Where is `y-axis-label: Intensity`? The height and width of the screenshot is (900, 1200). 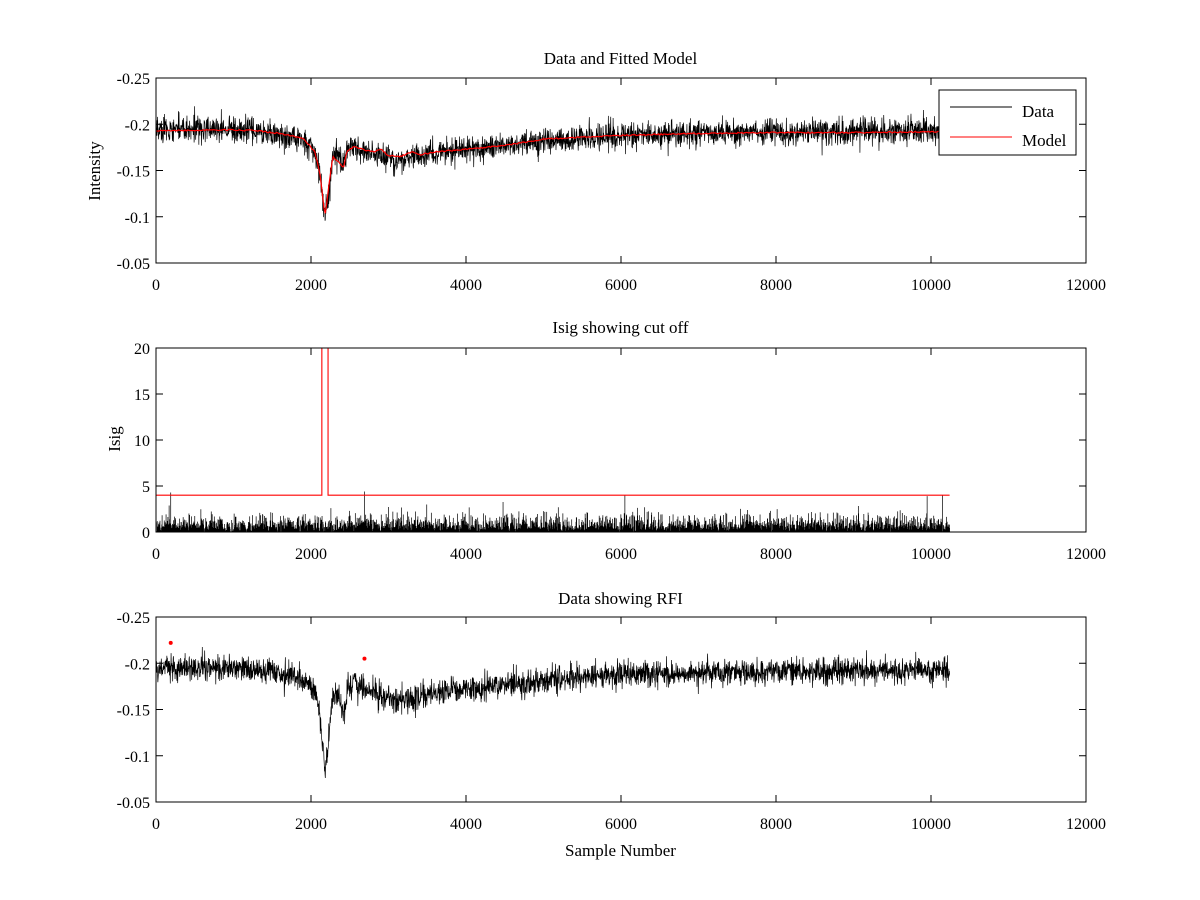 y-axis-label: Intensity is located at coordinates (94, 171).